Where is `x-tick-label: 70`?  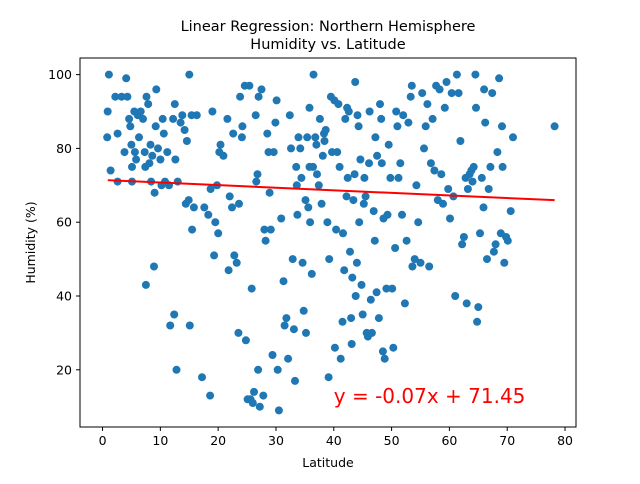
x-tick-label: 70 is located at coordinates (507, 440).